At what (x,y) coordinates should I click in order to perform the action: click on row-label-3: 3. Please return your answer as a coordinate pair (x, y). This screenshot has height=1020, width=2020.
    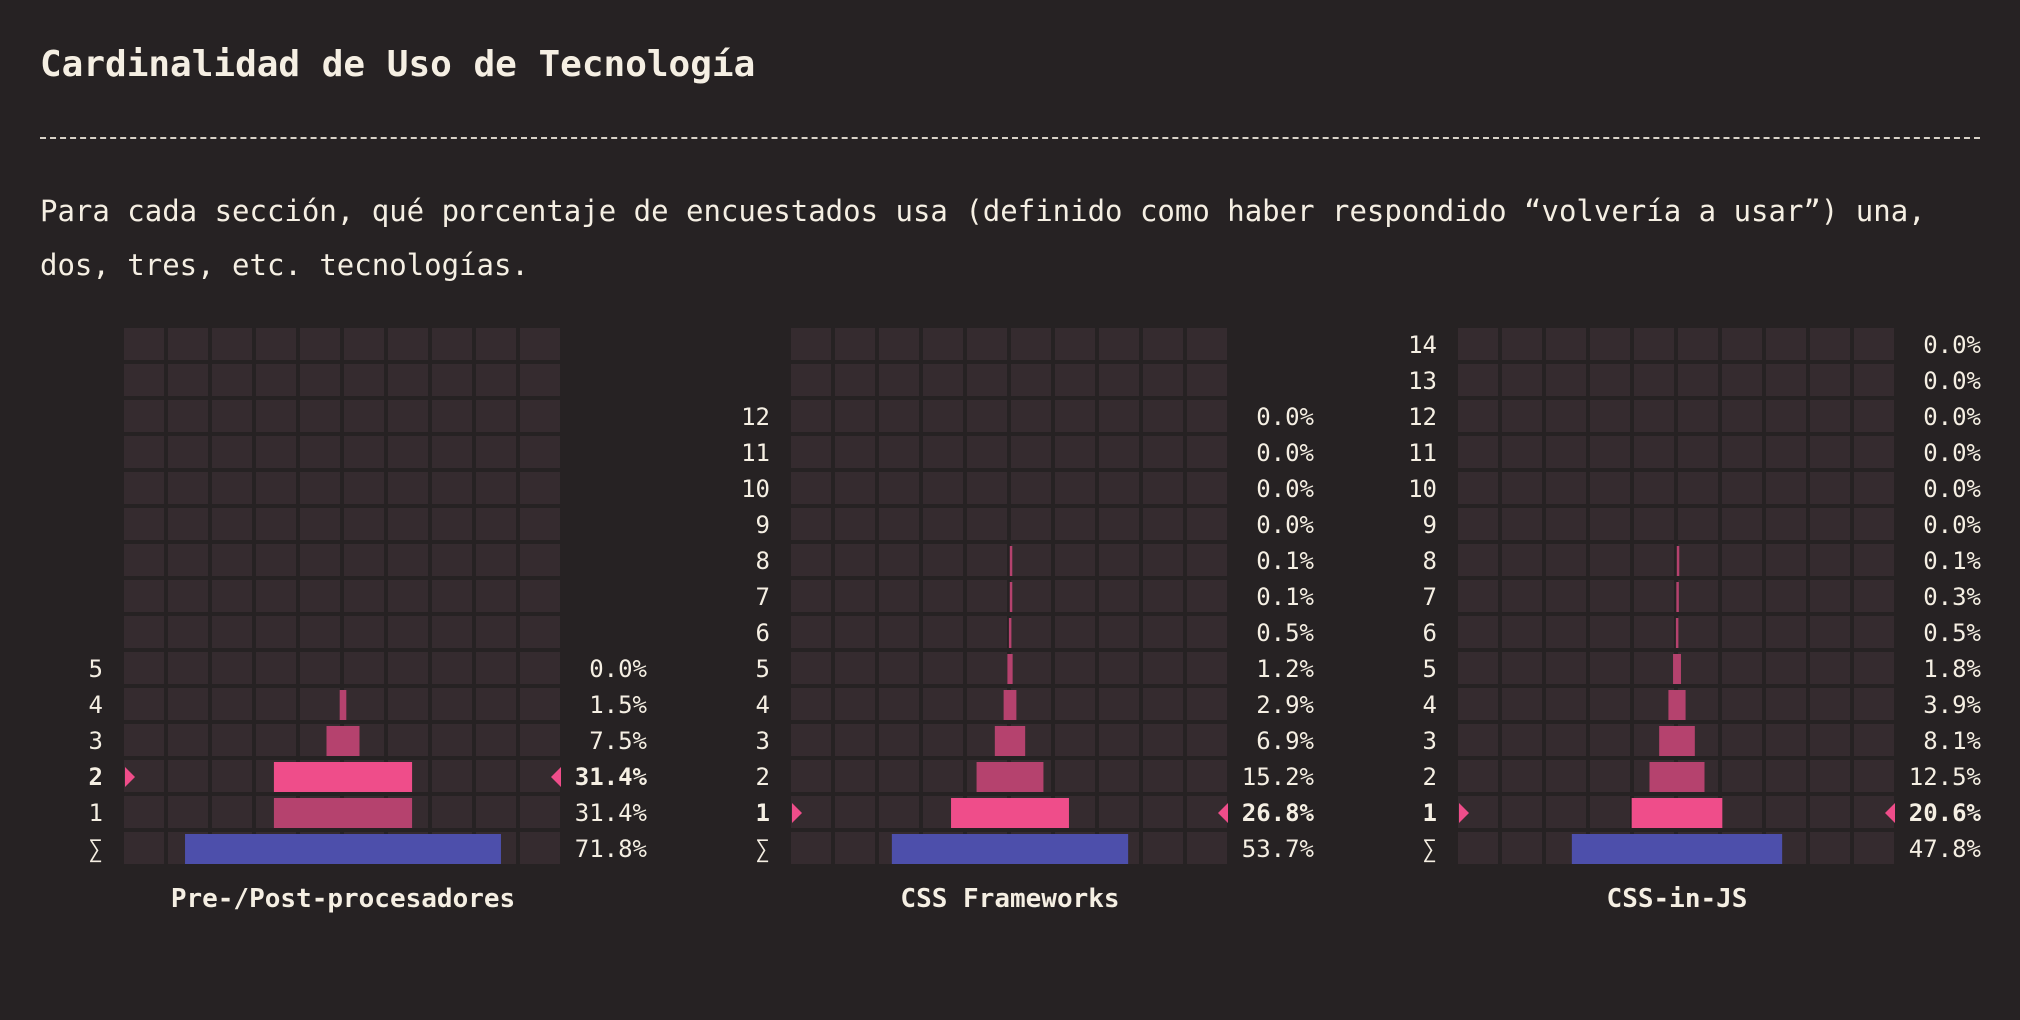
    Looking at the image, I should click on (763, 741).